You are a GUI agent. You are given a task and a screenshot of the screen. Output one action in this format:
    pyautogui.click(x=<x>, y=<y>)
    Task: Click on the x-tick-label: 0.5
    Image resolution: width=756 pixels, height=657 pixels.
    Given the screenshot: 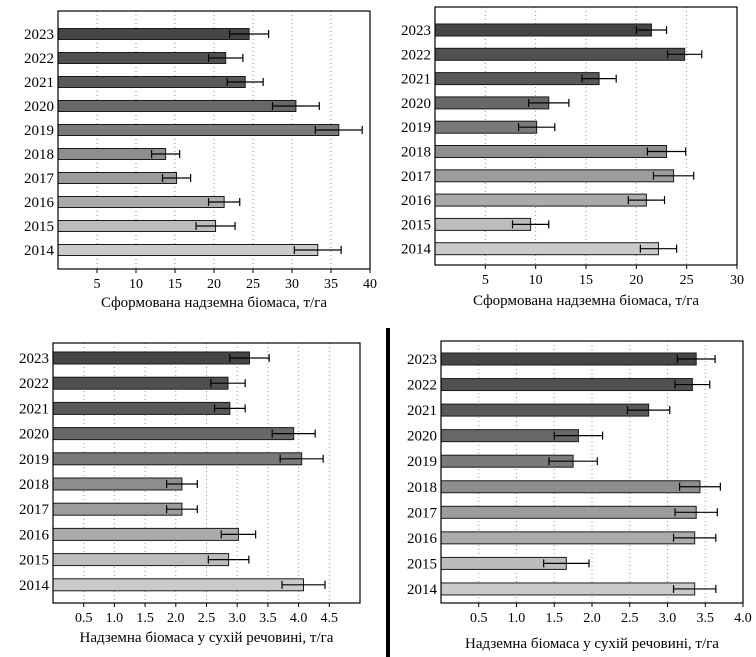 What is the action you would take?
    pyautogui.click(x=479, y=618)
    